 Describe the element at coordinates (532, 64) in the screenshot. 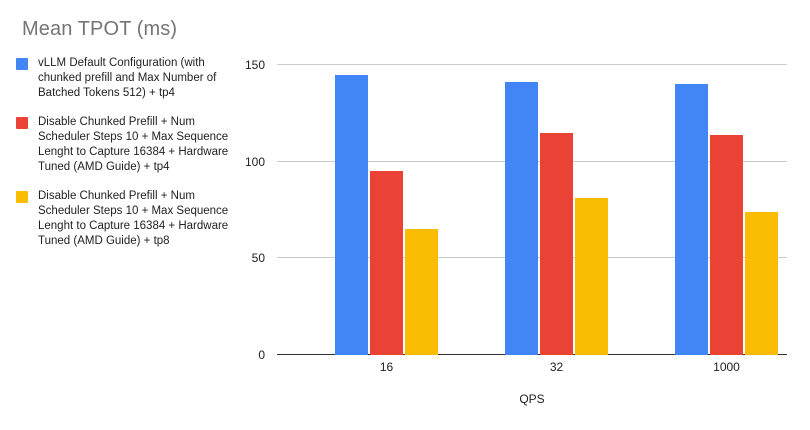

I see `gridline` at that location.